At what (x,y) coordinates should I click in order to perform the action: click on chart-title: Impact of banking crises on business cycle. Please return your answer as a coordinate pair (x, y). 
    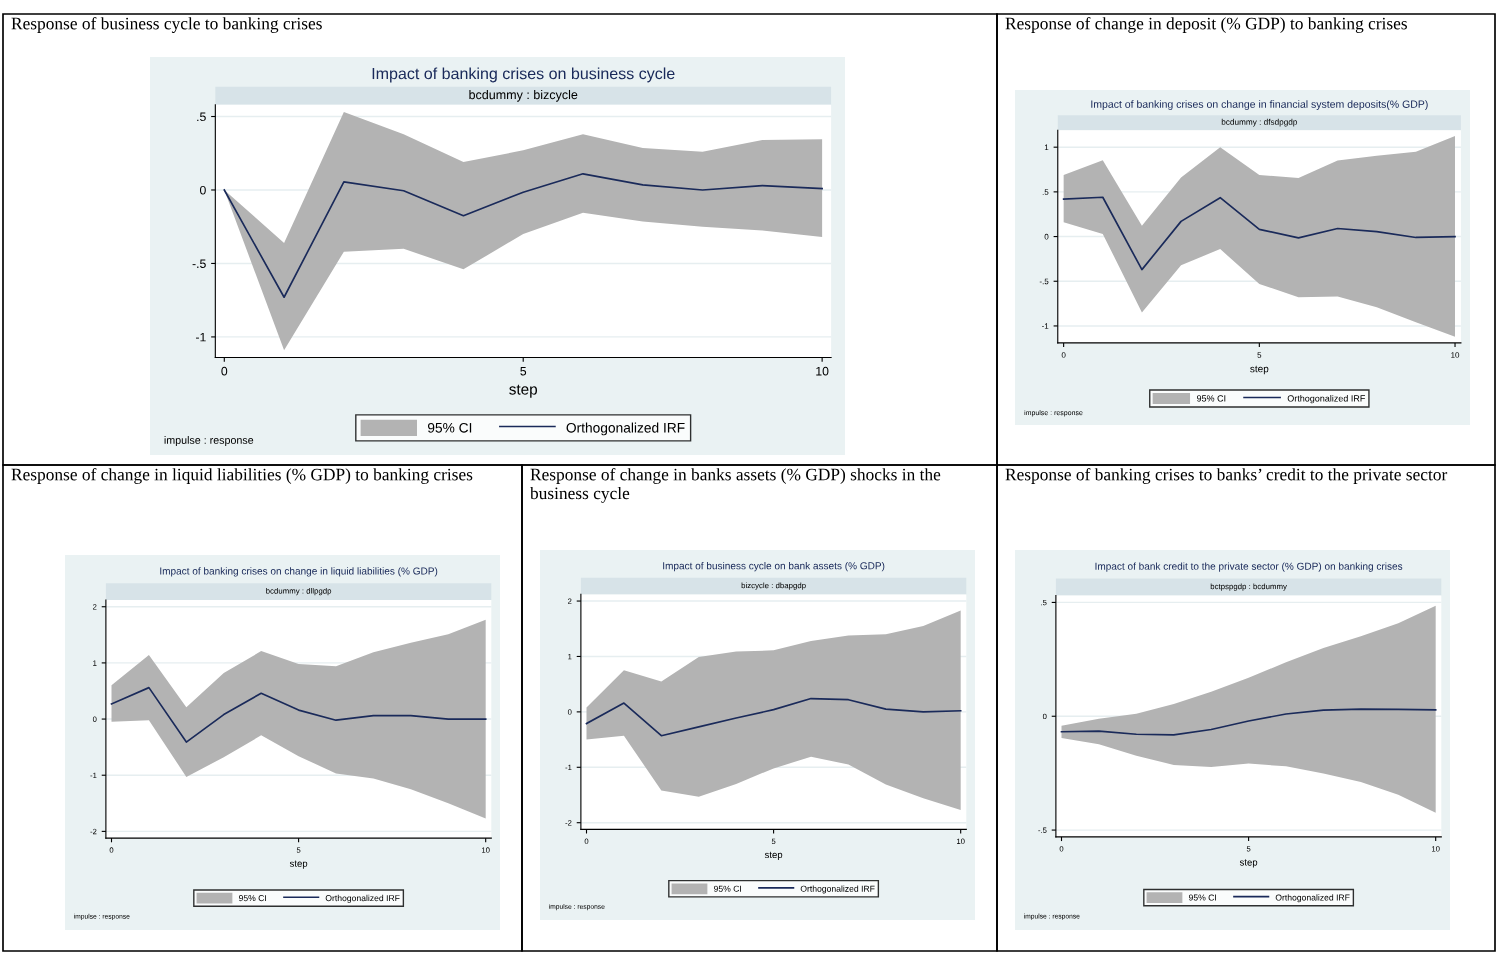
    Looking at the image, I should click on (523, 75).